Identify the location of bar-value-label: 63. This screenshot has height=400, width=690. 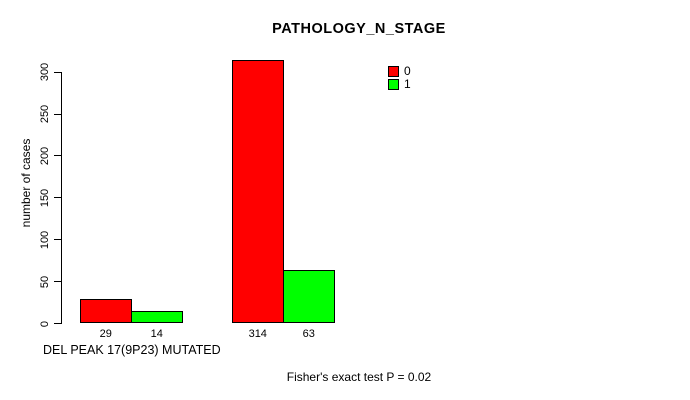
(308, 334).